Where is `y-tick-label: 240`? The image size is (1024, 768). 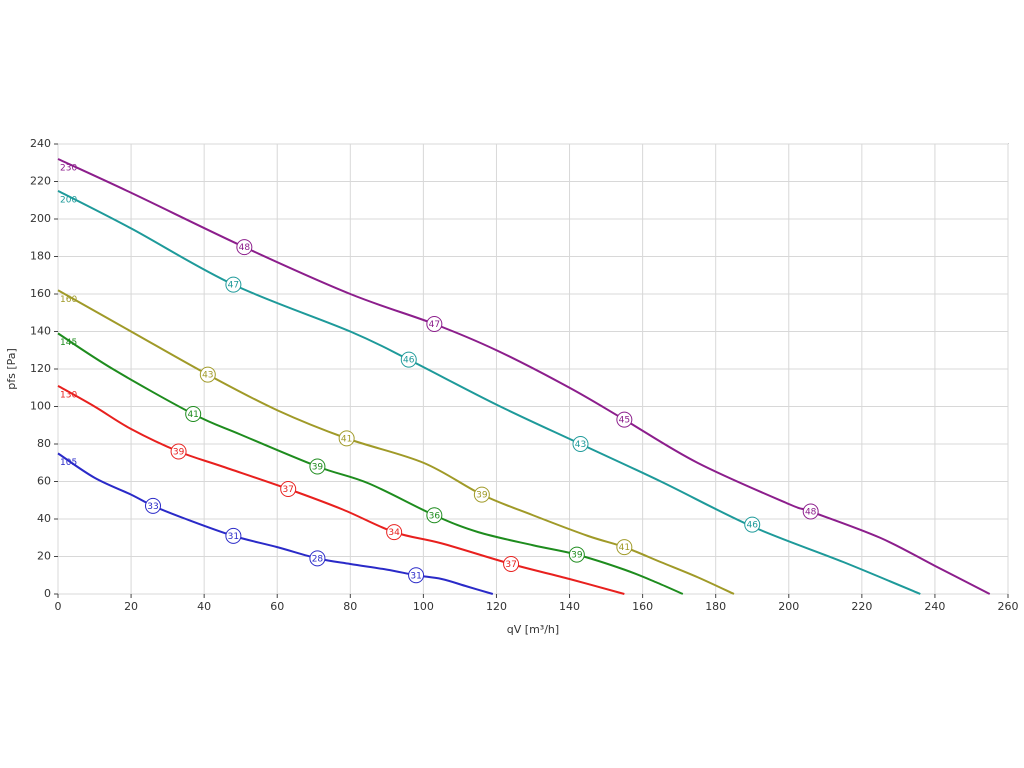
y-tick-label: 240 is located at coordinates (40, 143).